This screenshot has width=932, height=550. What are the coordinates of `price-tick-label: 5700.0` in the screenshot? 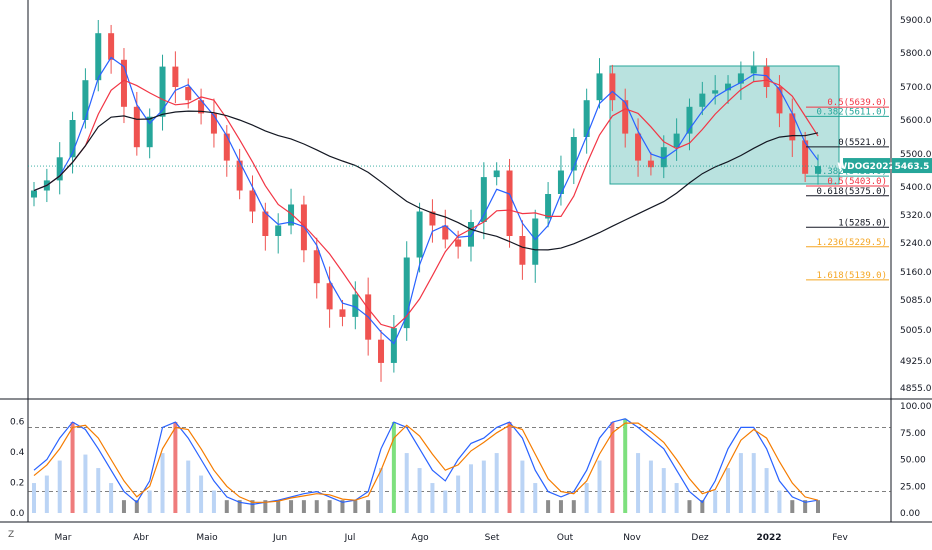 It's located at (916, 88).